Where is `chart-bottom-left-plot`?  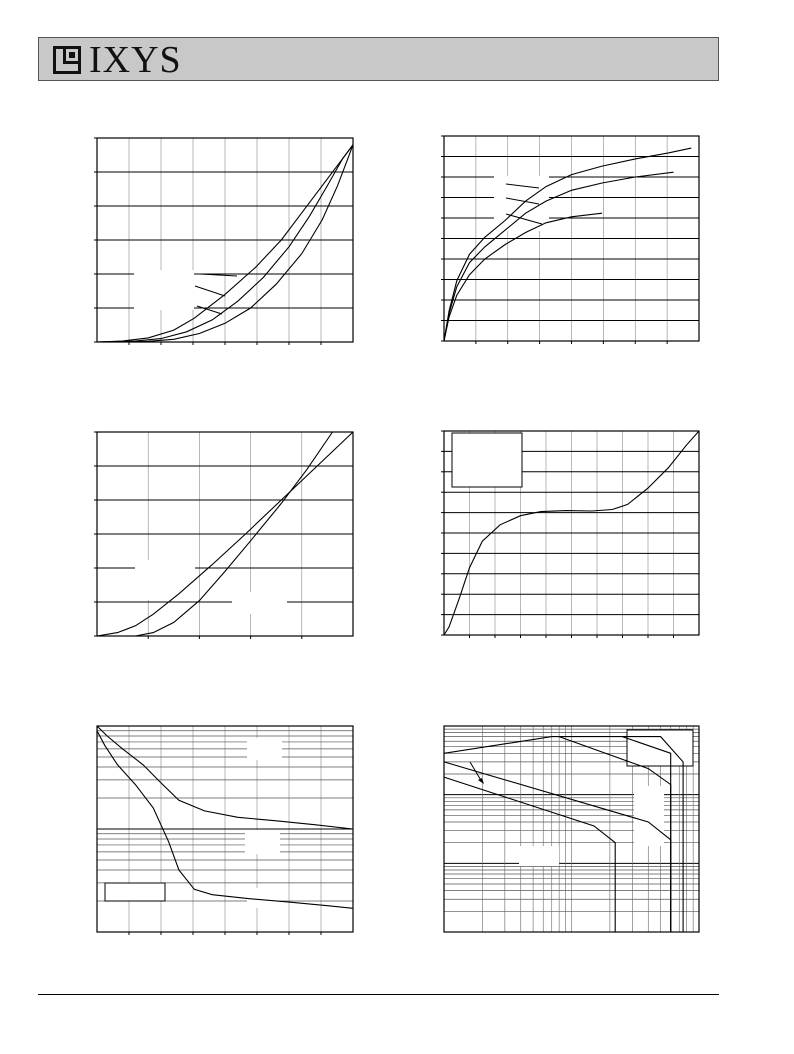
chart-bottom-left-plot is located at coordinates (225, 830).